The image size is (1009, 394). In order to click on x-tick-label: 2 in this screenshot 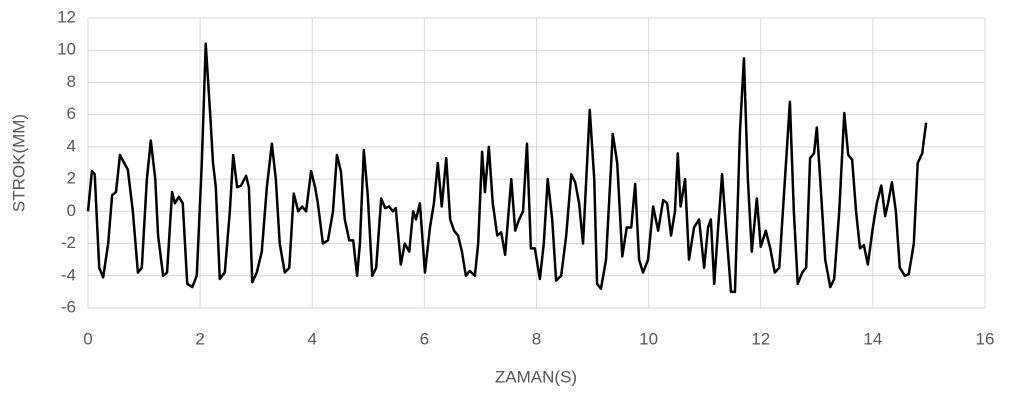, I will do `click(199, 338)`.